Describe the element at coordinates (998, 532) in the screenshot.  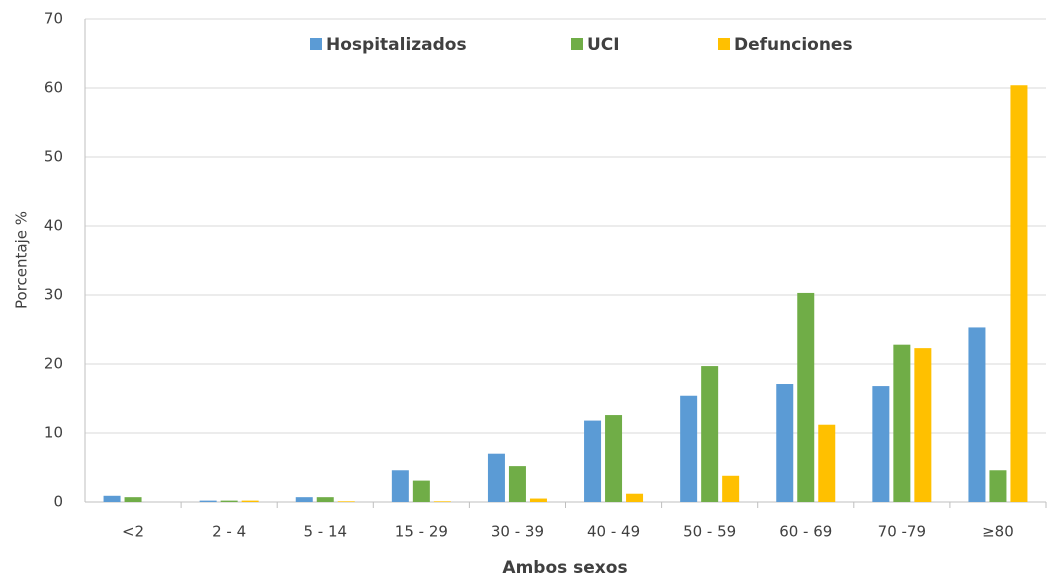
I see `x-tick-label: ≥80` at that location.